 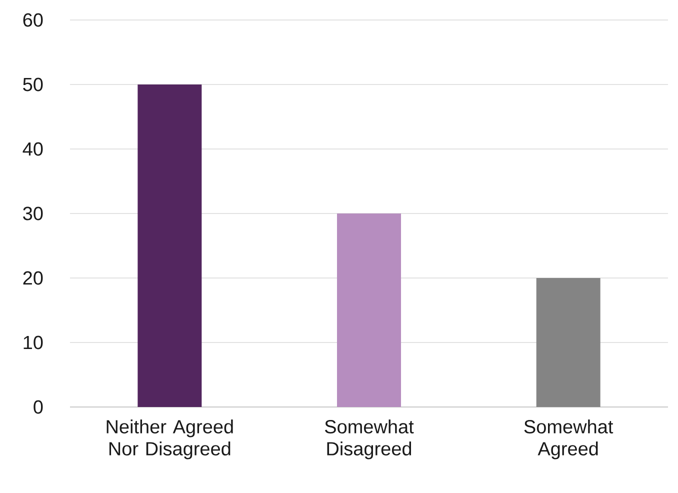 What do you see at coordinates (169, 440) in the screenshot?
I see `x-tick-label: Neither Agreed Nor Disagreed` at bounding box center [169, 440].